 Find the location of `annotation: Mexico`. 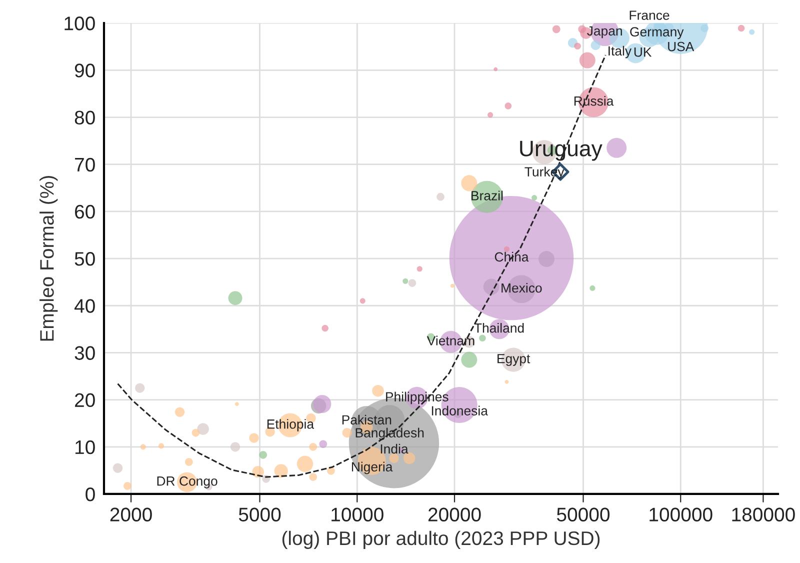

annotation: Mexico is located at coordinates (522, 287).